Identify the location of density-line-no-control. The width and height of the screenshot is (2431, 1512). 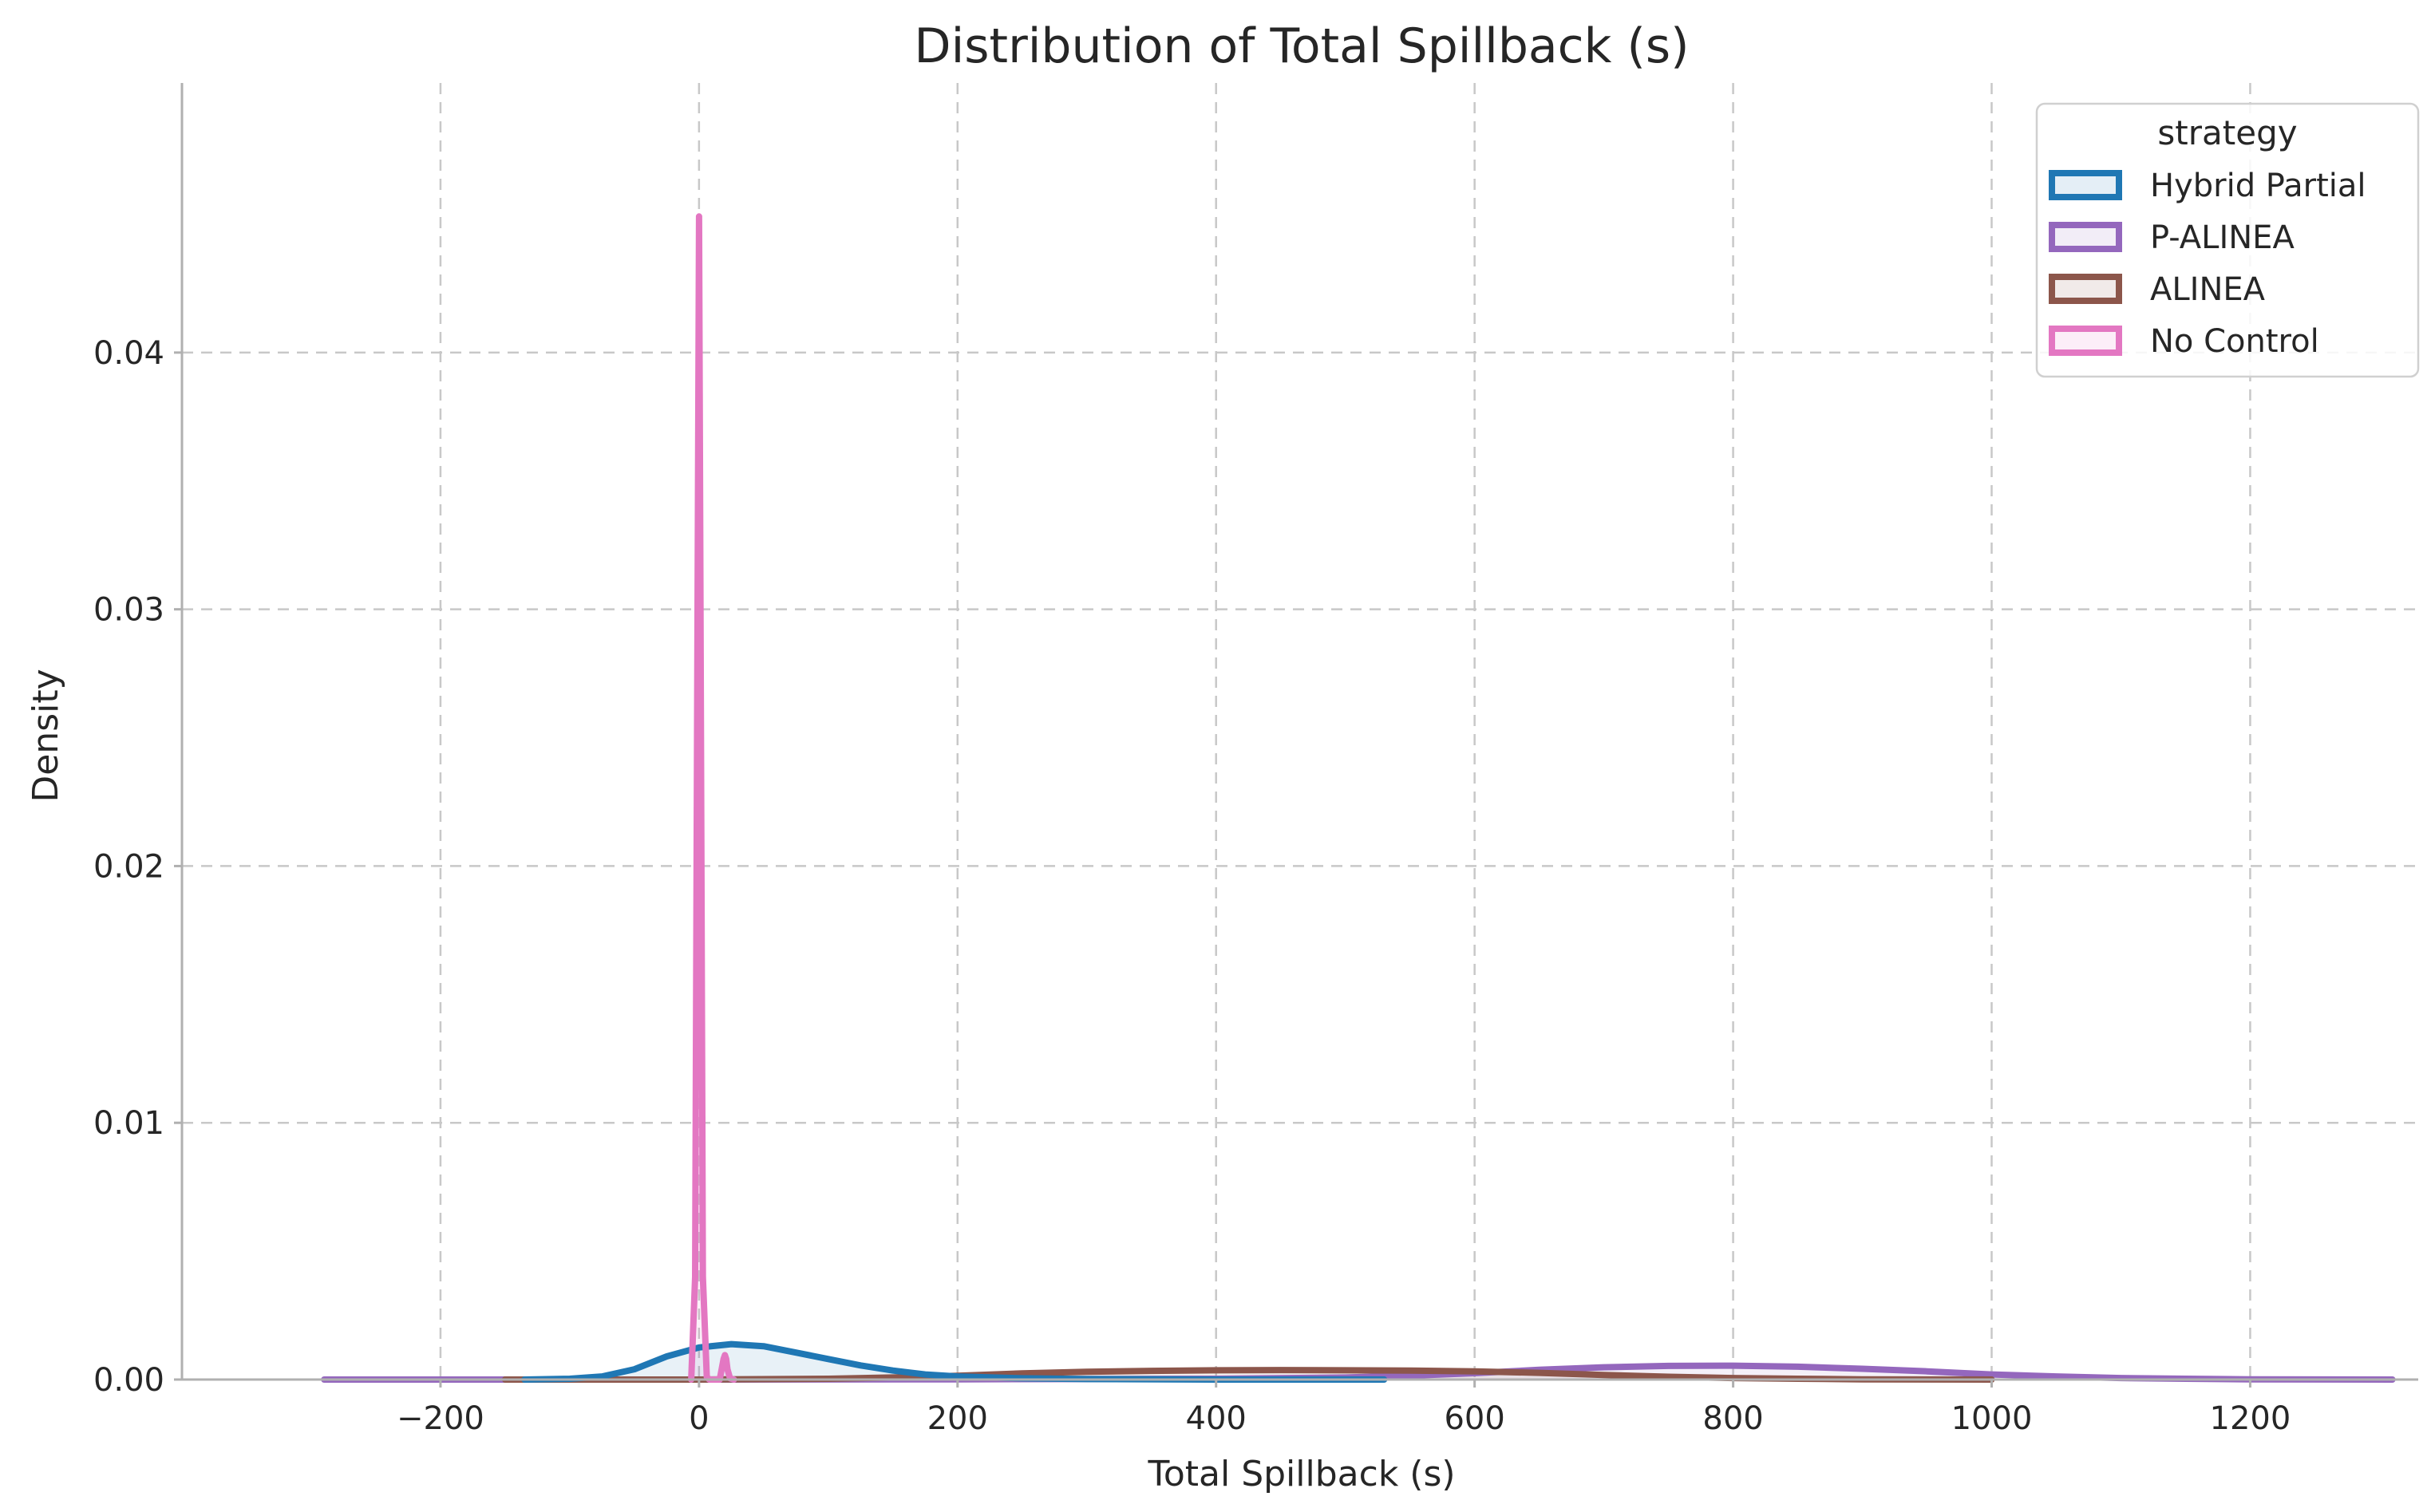
(712, 798).